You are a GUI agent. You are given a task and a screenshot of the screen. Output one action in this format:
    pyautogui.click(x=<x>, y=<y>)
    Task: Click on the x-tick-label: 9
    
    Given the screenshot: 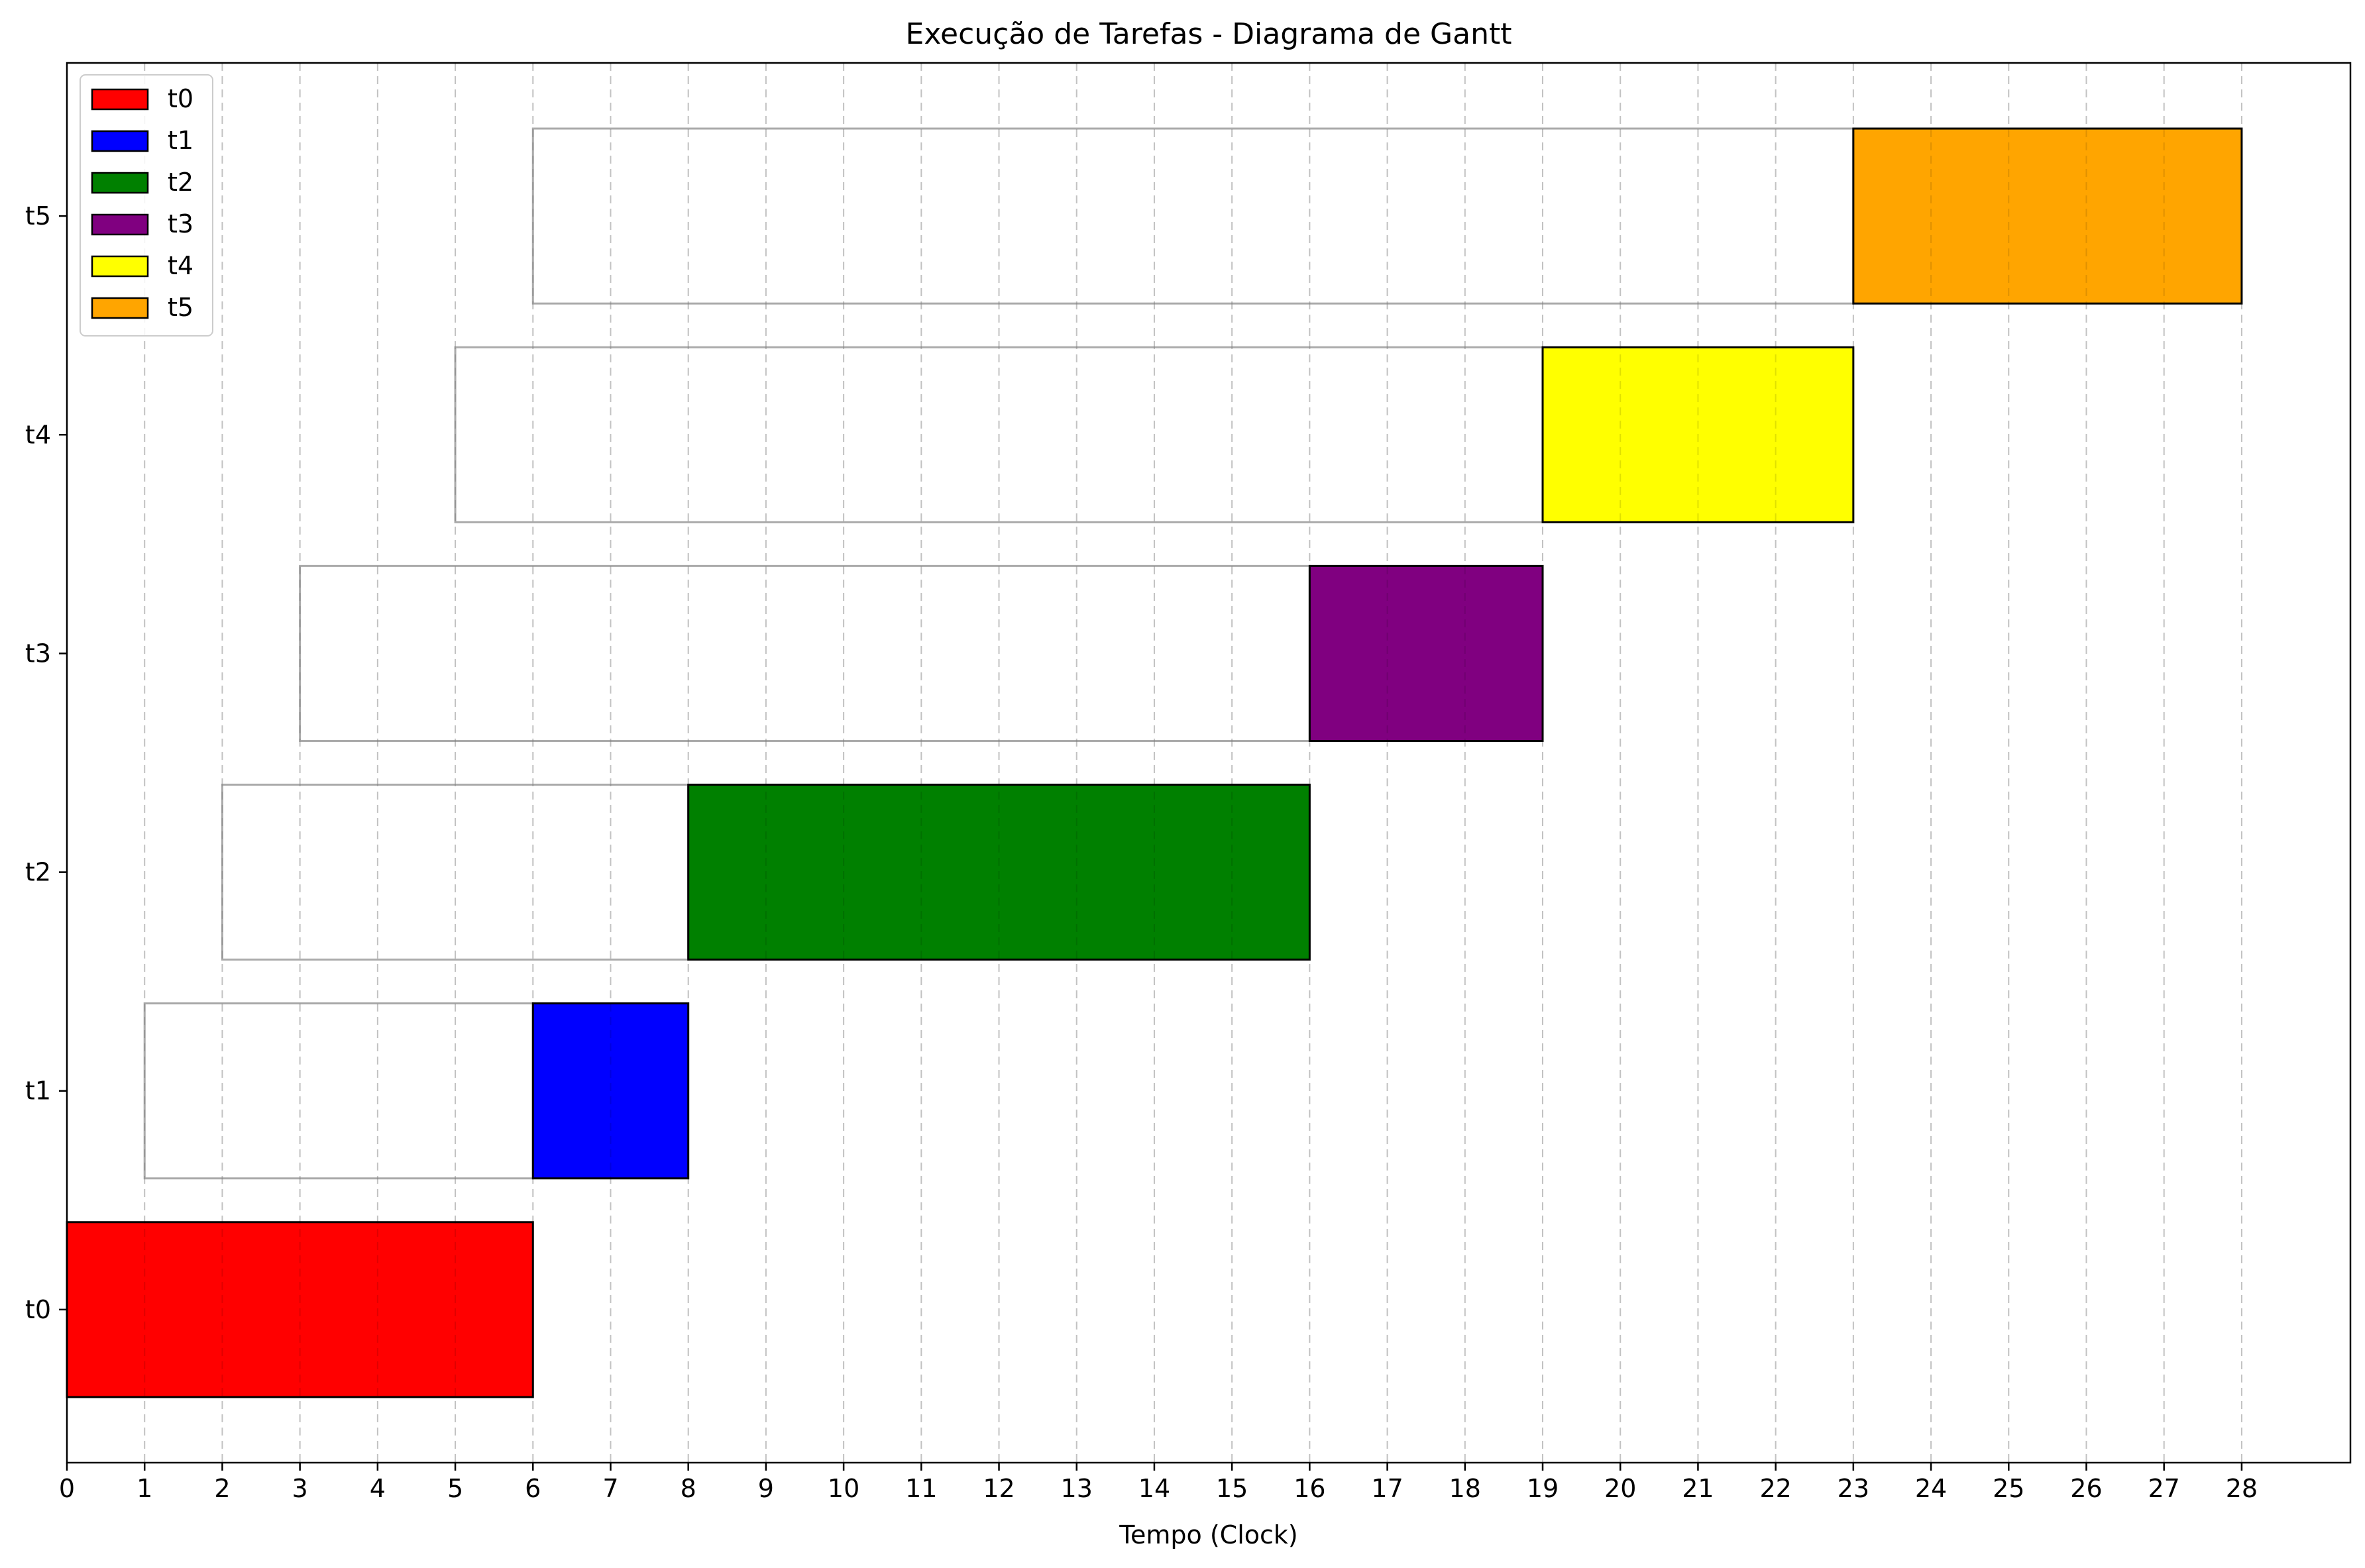 What is the action you would take?
    pyautogui.click(x=766, y=1488)
    